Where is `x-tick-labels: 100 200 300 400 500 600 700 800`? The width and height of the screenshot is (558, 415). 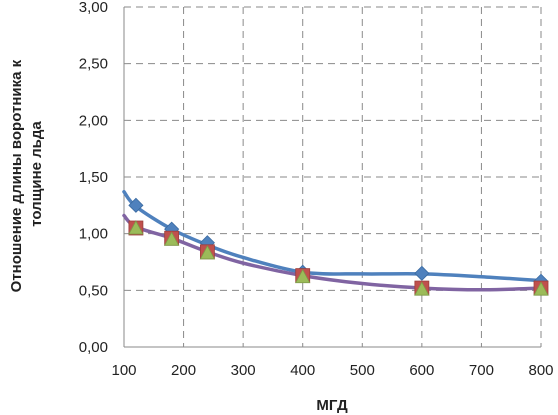 x-tick-labels: 100 200 300 400 500 600 700 800 is located at coordinates (332, 370).